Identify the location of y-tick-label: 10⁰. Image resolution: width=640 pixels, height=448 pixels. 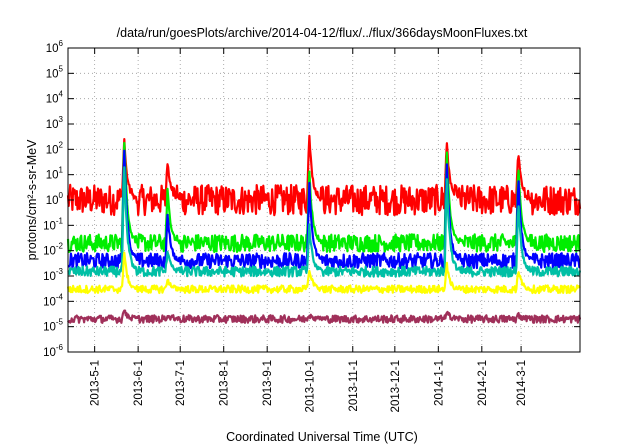
(55, 199).